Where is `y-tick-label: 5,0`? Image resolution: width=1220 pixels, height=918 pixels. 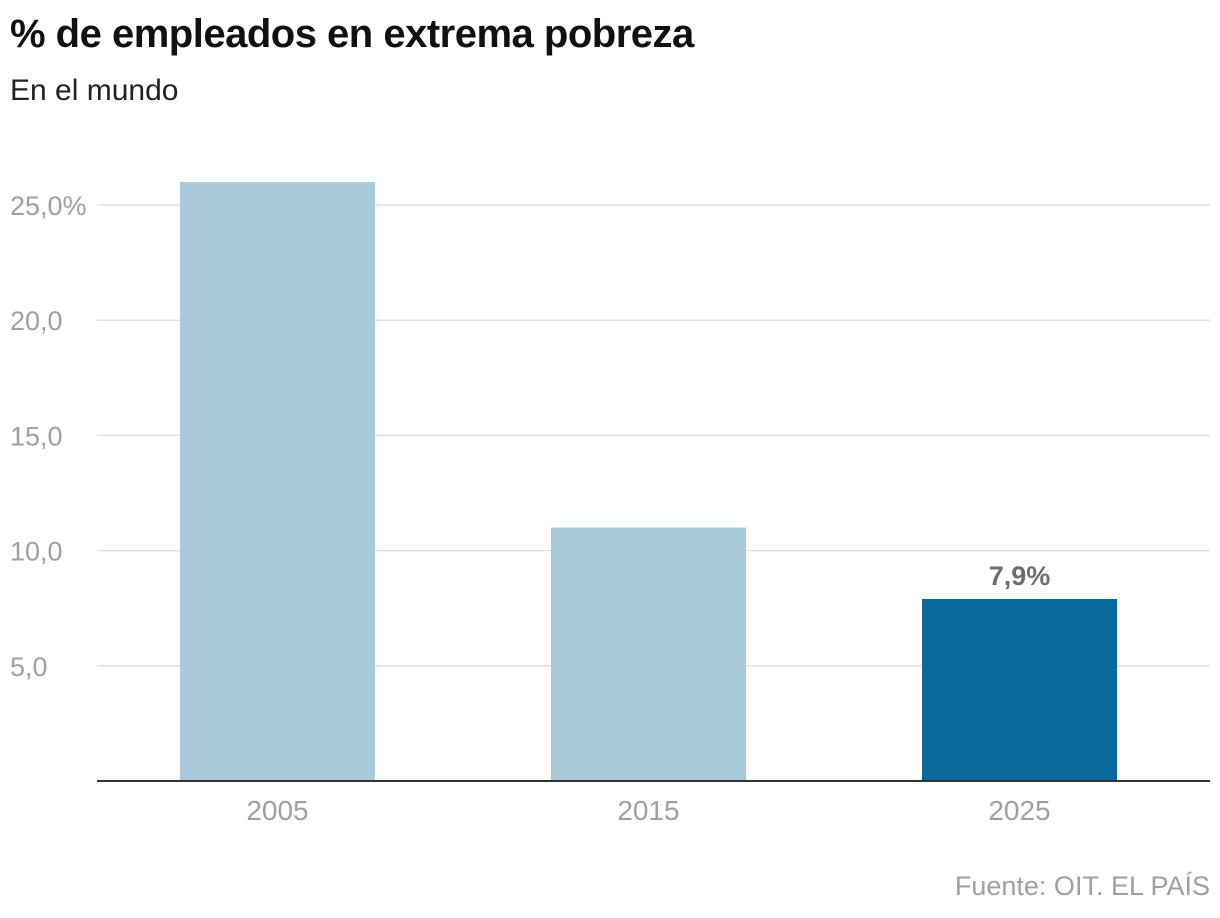
y-tick-label: 5,0 is located at coordinates (29, 667).